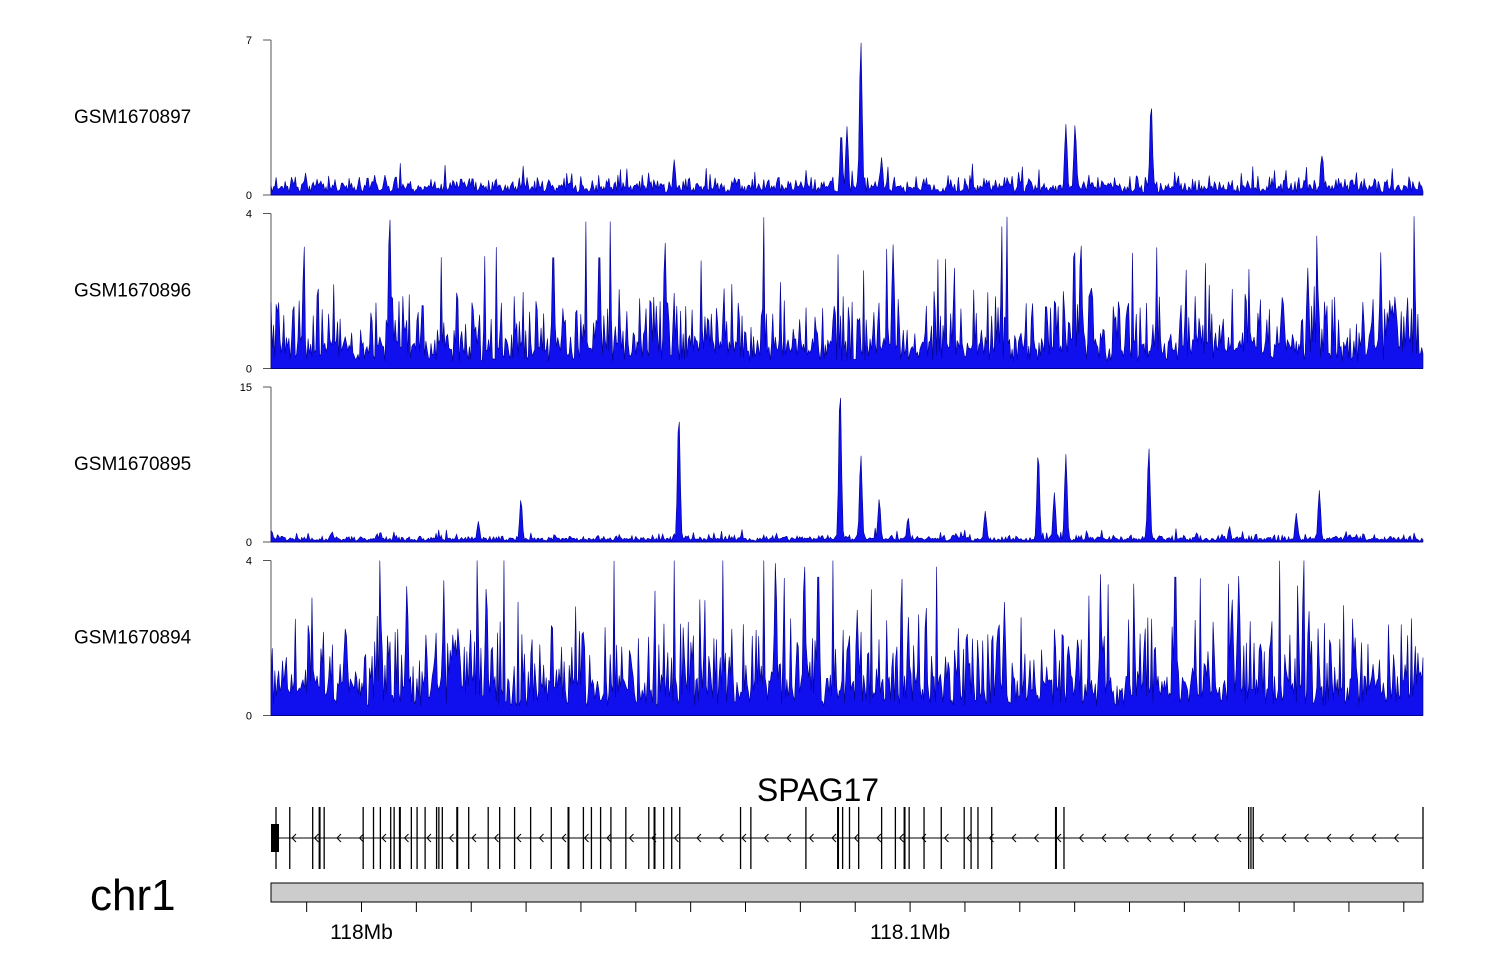  Describe the element at coordinates (133, 895) in the screenshot. I see `chromosome-label: chr1` at that location.